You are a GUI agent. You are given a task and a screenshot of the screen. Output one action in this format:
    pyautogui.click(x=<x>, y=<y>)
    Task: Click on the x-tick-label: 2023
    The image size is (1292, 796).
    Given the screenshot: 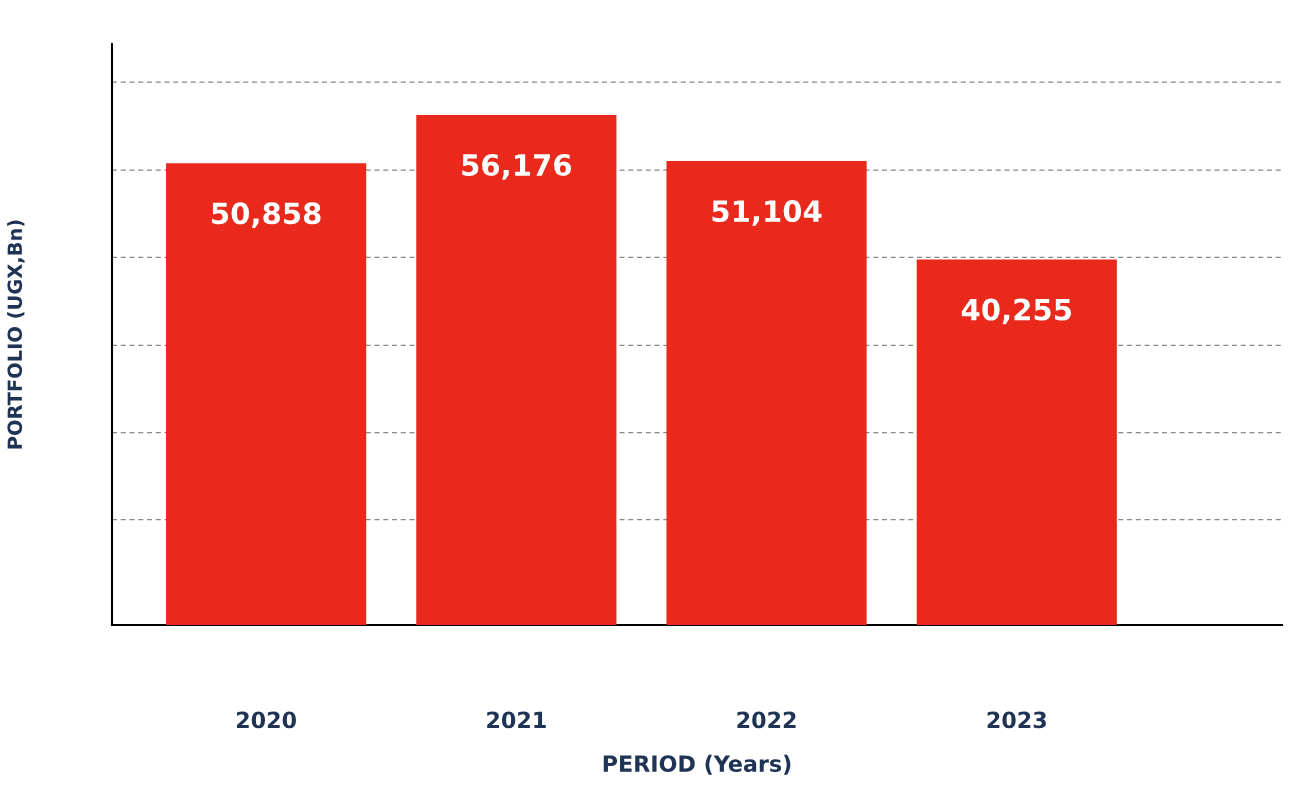 What is the action you would take?
    pyautogui.click(x=1016, y=720)
    